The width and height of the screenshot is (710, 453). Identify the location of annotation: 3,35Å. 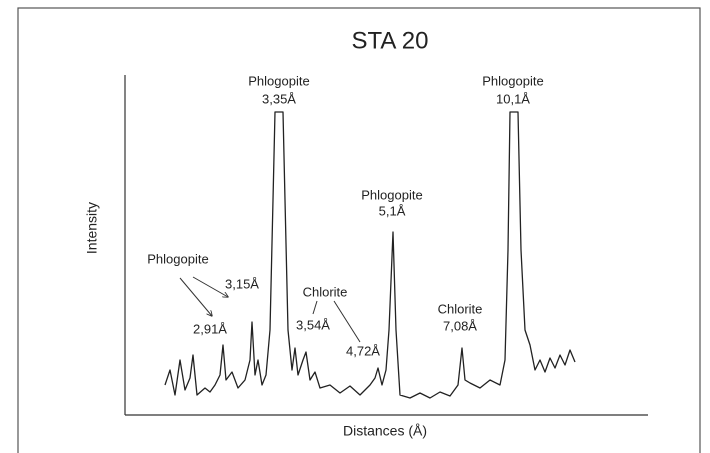
(279, 98).